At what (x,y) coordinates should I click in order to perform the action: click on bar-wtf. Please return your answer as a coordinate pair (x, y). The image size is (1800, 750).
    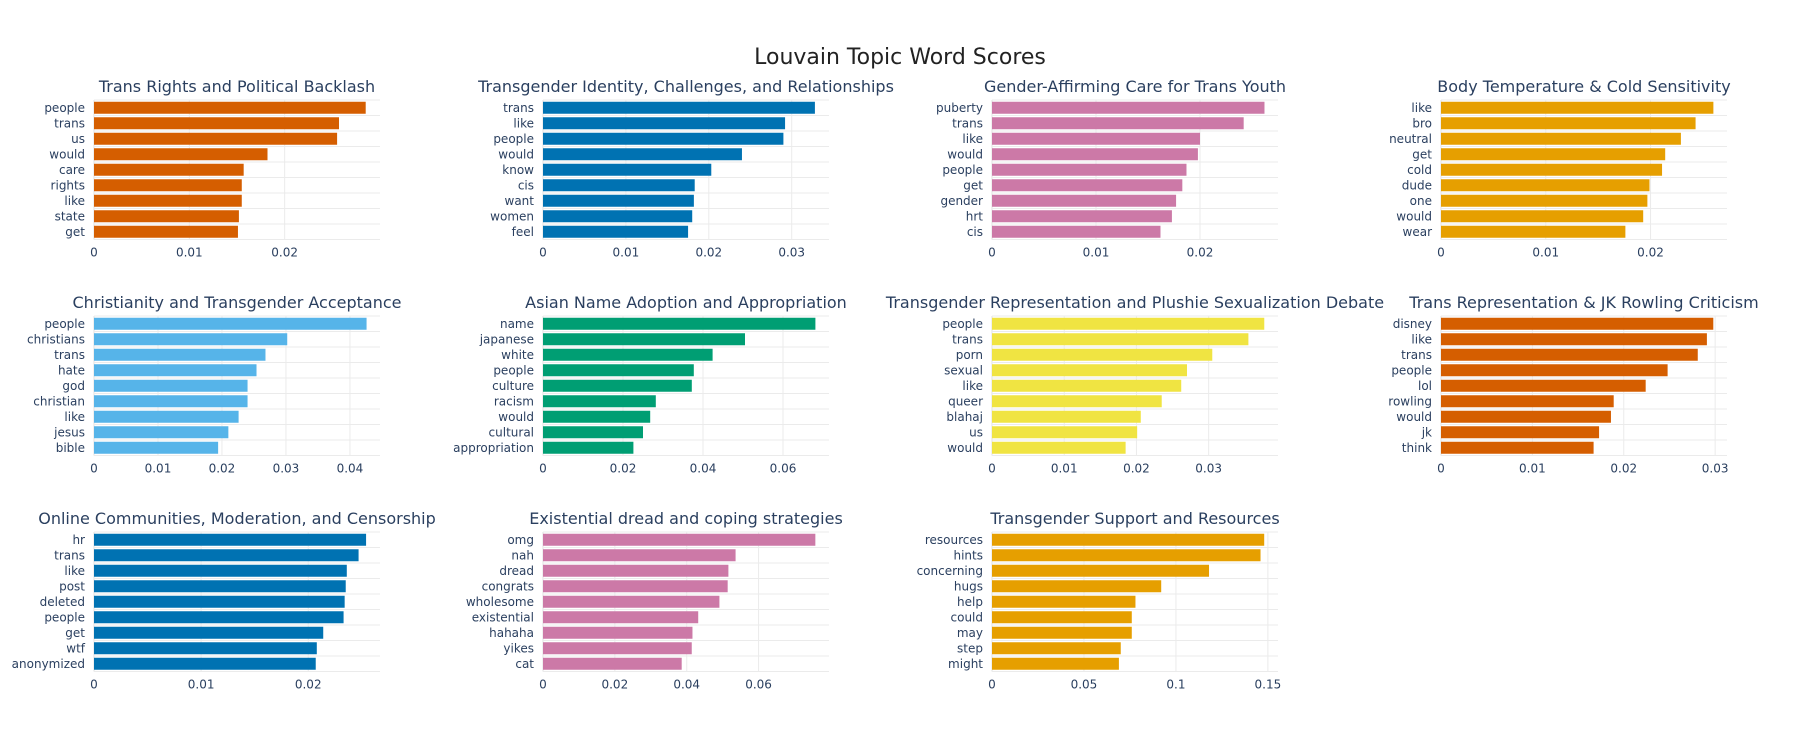
    Looking at the image, I should click on (205, 648).